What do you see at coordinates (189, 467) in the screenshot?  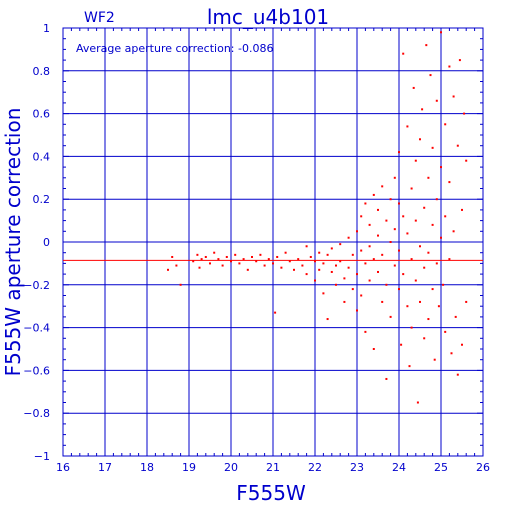 I see `x-tick-label: 19` at bounding box center [189, 467].